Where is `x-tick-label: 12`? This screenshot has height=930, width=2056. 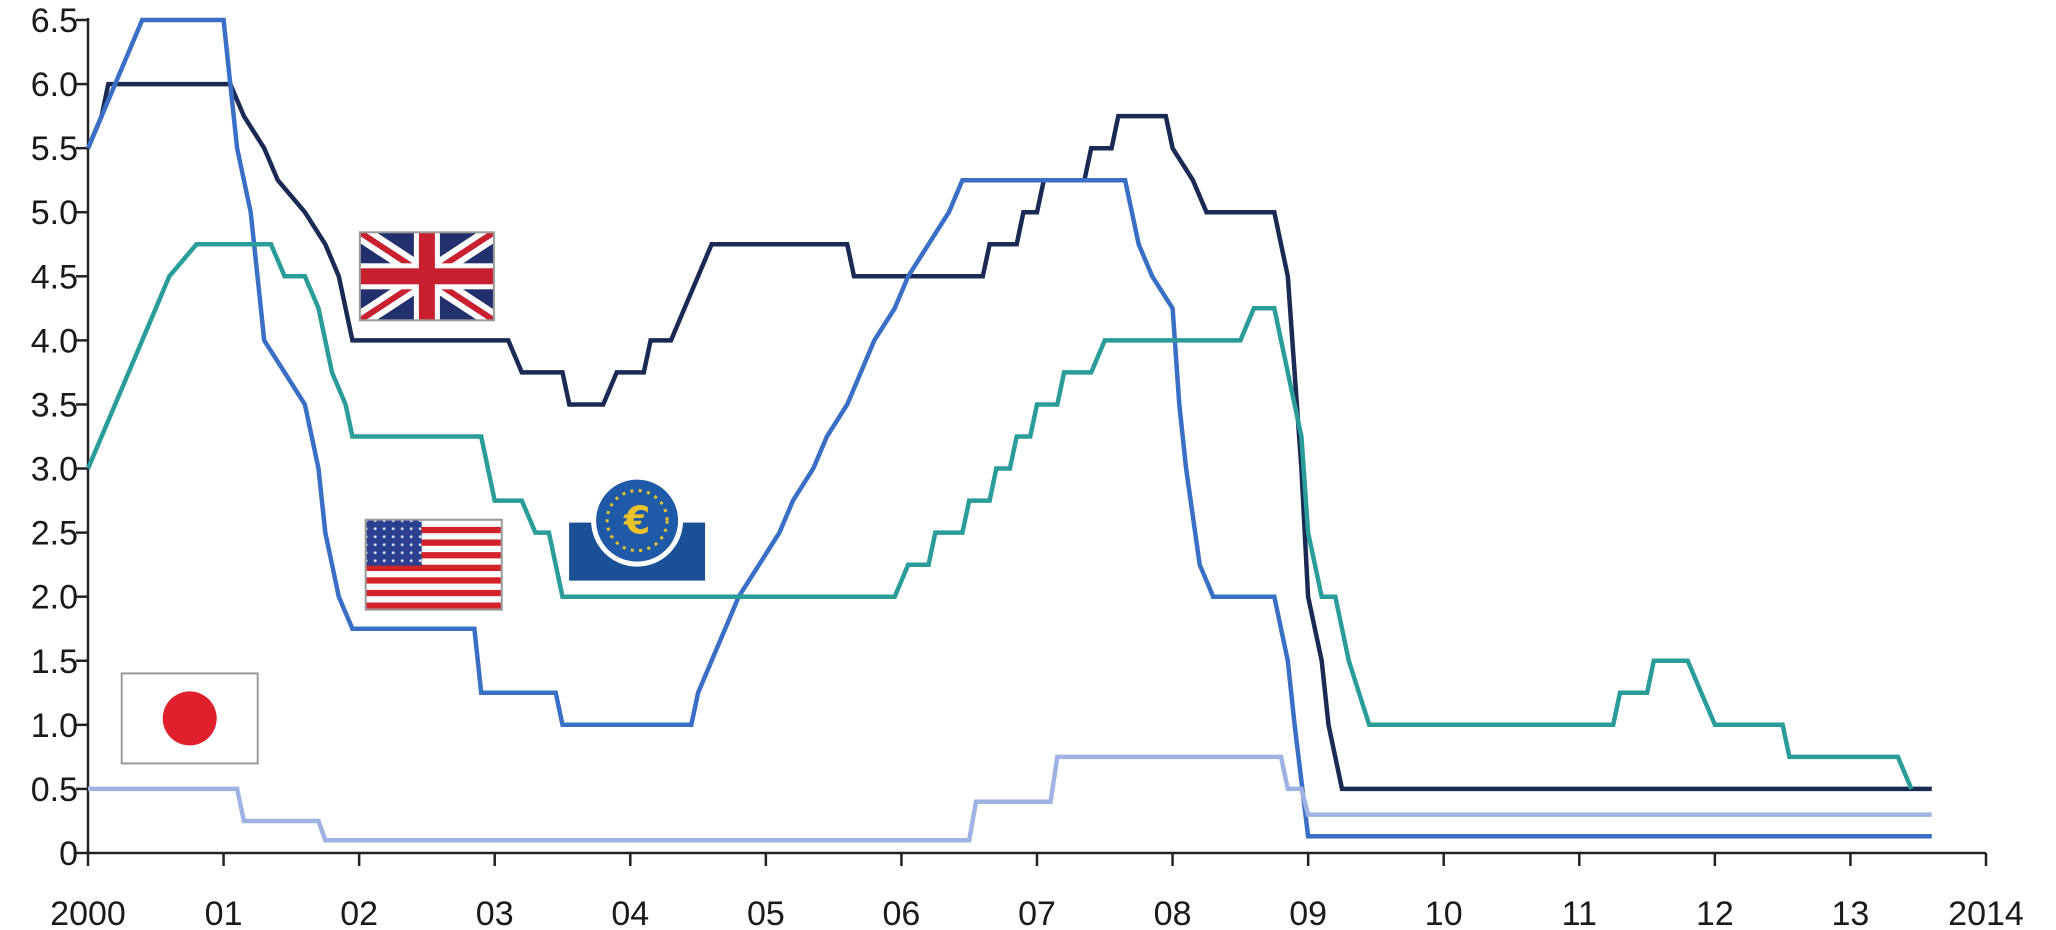 x-tick-label: 12 is located at coordinates (1715, 912).